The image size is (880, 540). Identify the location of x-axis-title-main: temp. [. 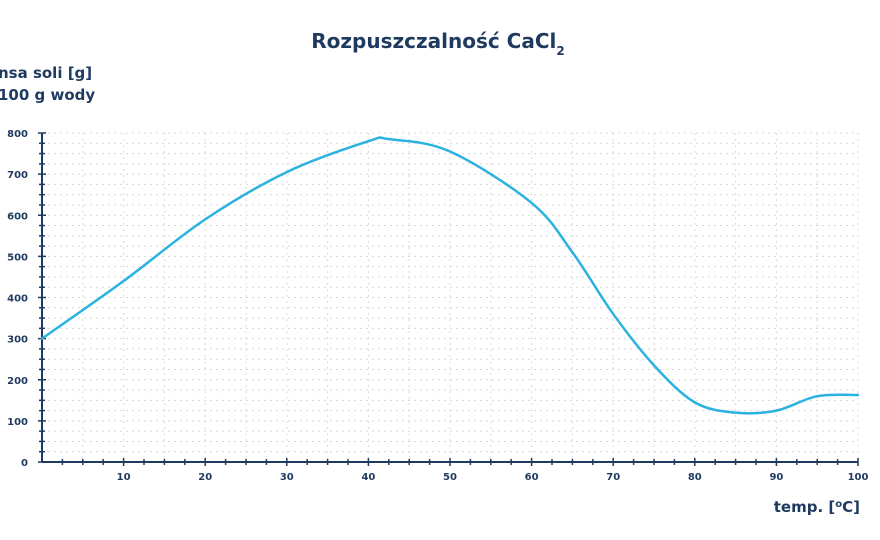
(805, 507).